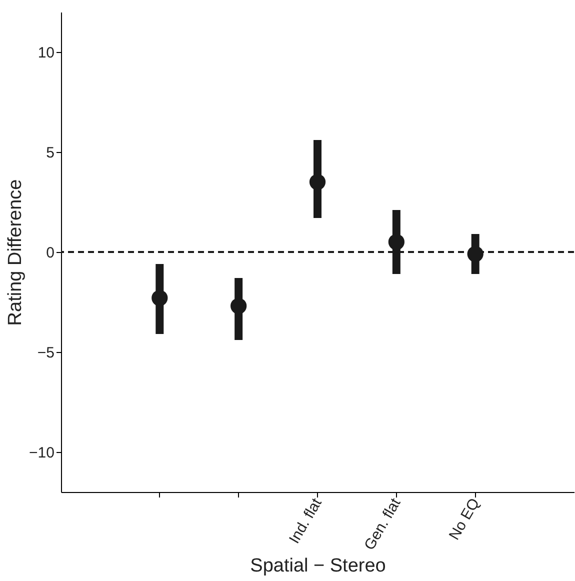 The width and height of the screenshot is (575, 581). I want to click on y-axis-title: Rating Difference, so click(15, 252).